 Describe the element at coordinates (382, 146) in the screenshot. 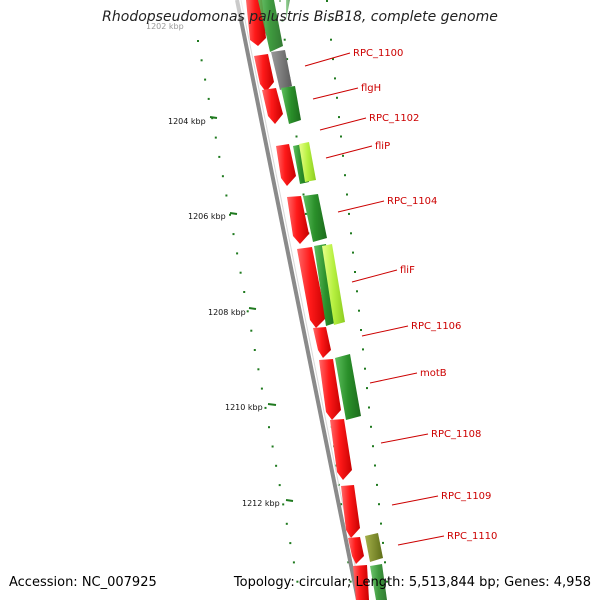

I see `gene-label-4: fliP` at that location.